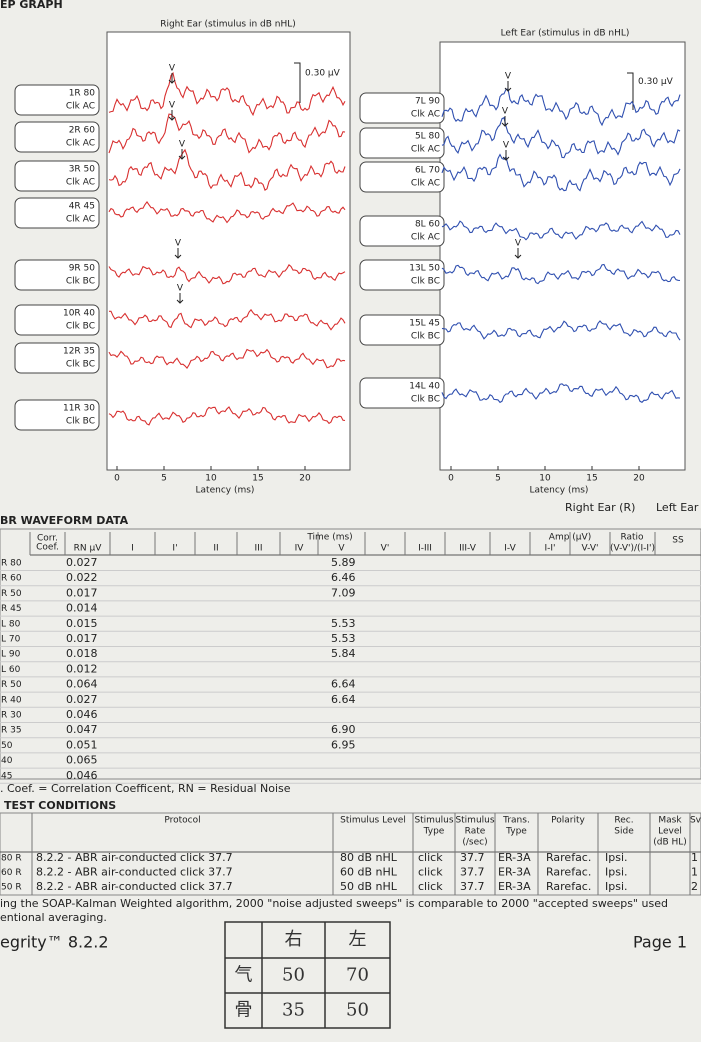  I want to click on cell: 80 dB nHL, so click(369, 857).